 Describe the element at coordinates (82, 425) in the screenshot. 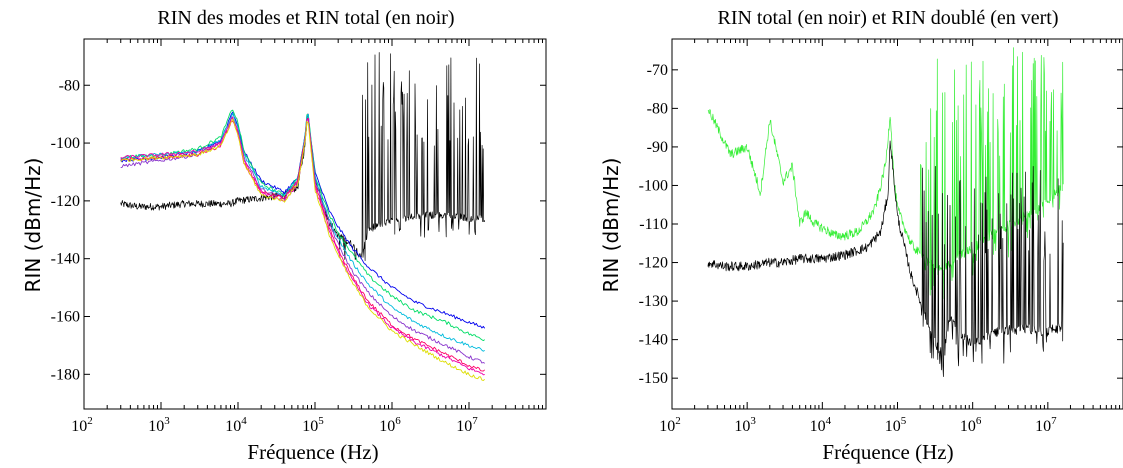

I see `chart-left-xtick-label: 10²` at that location.